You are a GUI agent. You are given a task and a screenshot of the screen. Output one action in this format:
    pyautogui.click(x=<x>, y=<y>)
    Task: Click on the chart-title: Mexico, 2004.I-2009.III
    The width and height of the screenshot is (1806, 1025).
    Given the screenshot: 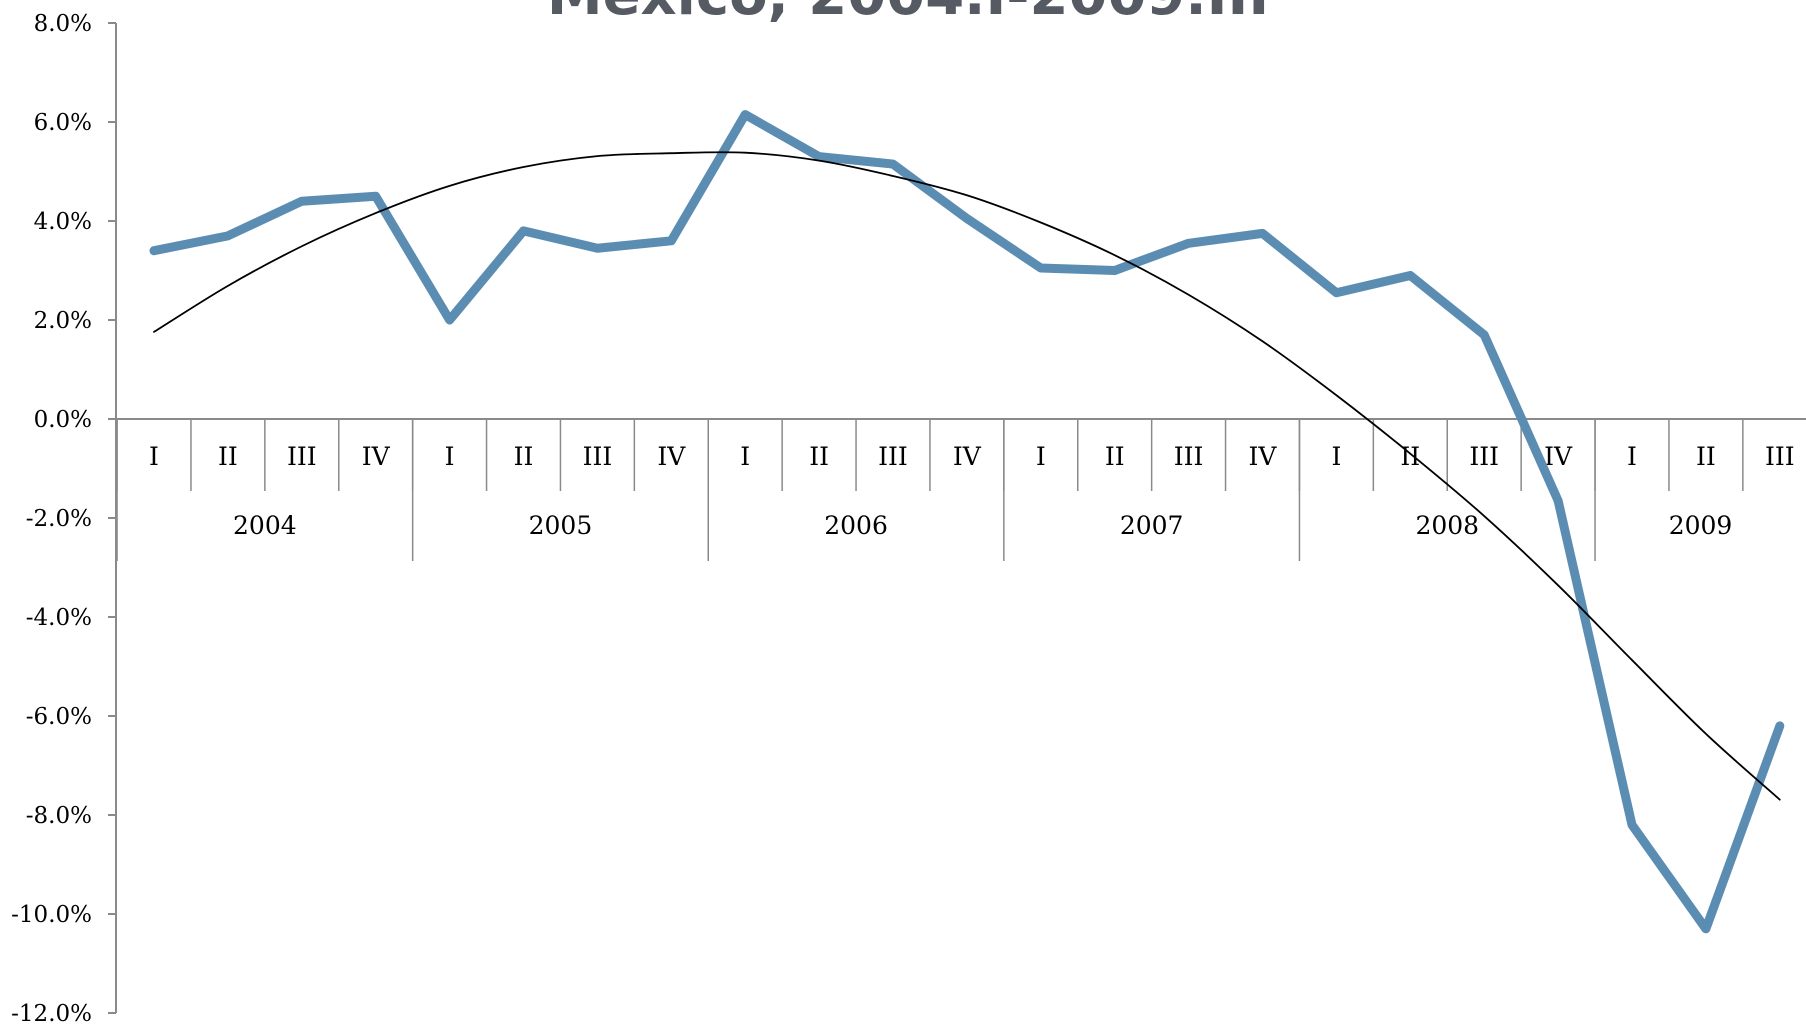 What is the action you would take?
    pyautogui.click(x=908, y=14)
    